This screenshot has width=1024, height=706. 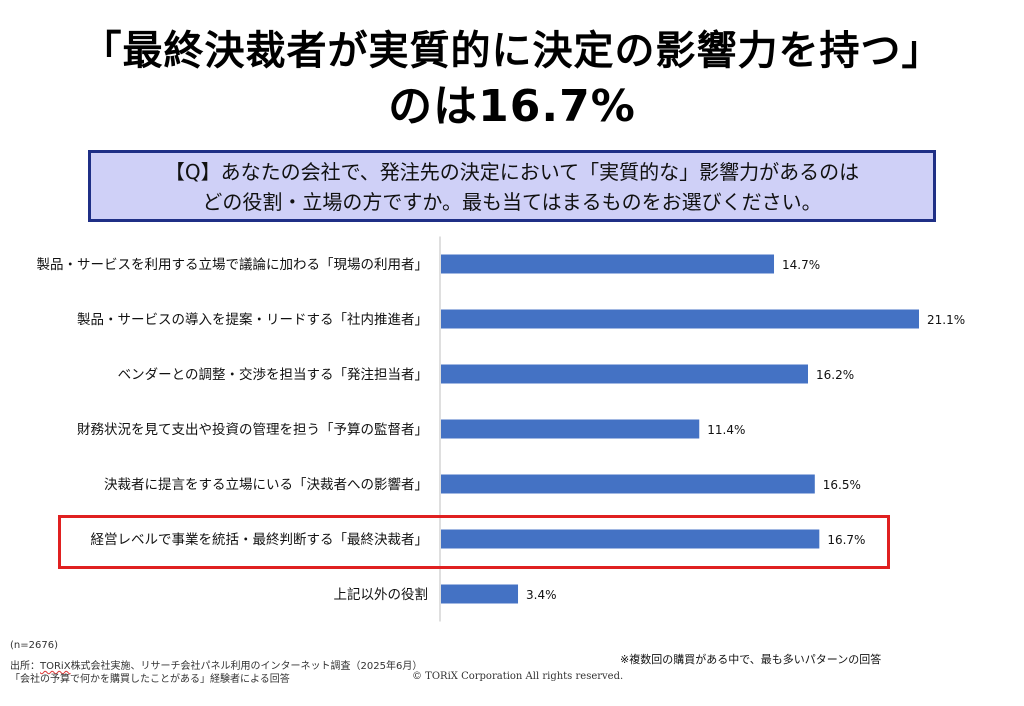 What do you see at coordinates (512, 172) in the screenshot?
I see `question-line1: 【Q】あなたの会社で、発注先の決定において「実質的な」影響力があるのは` at bounding box center [512, 172].